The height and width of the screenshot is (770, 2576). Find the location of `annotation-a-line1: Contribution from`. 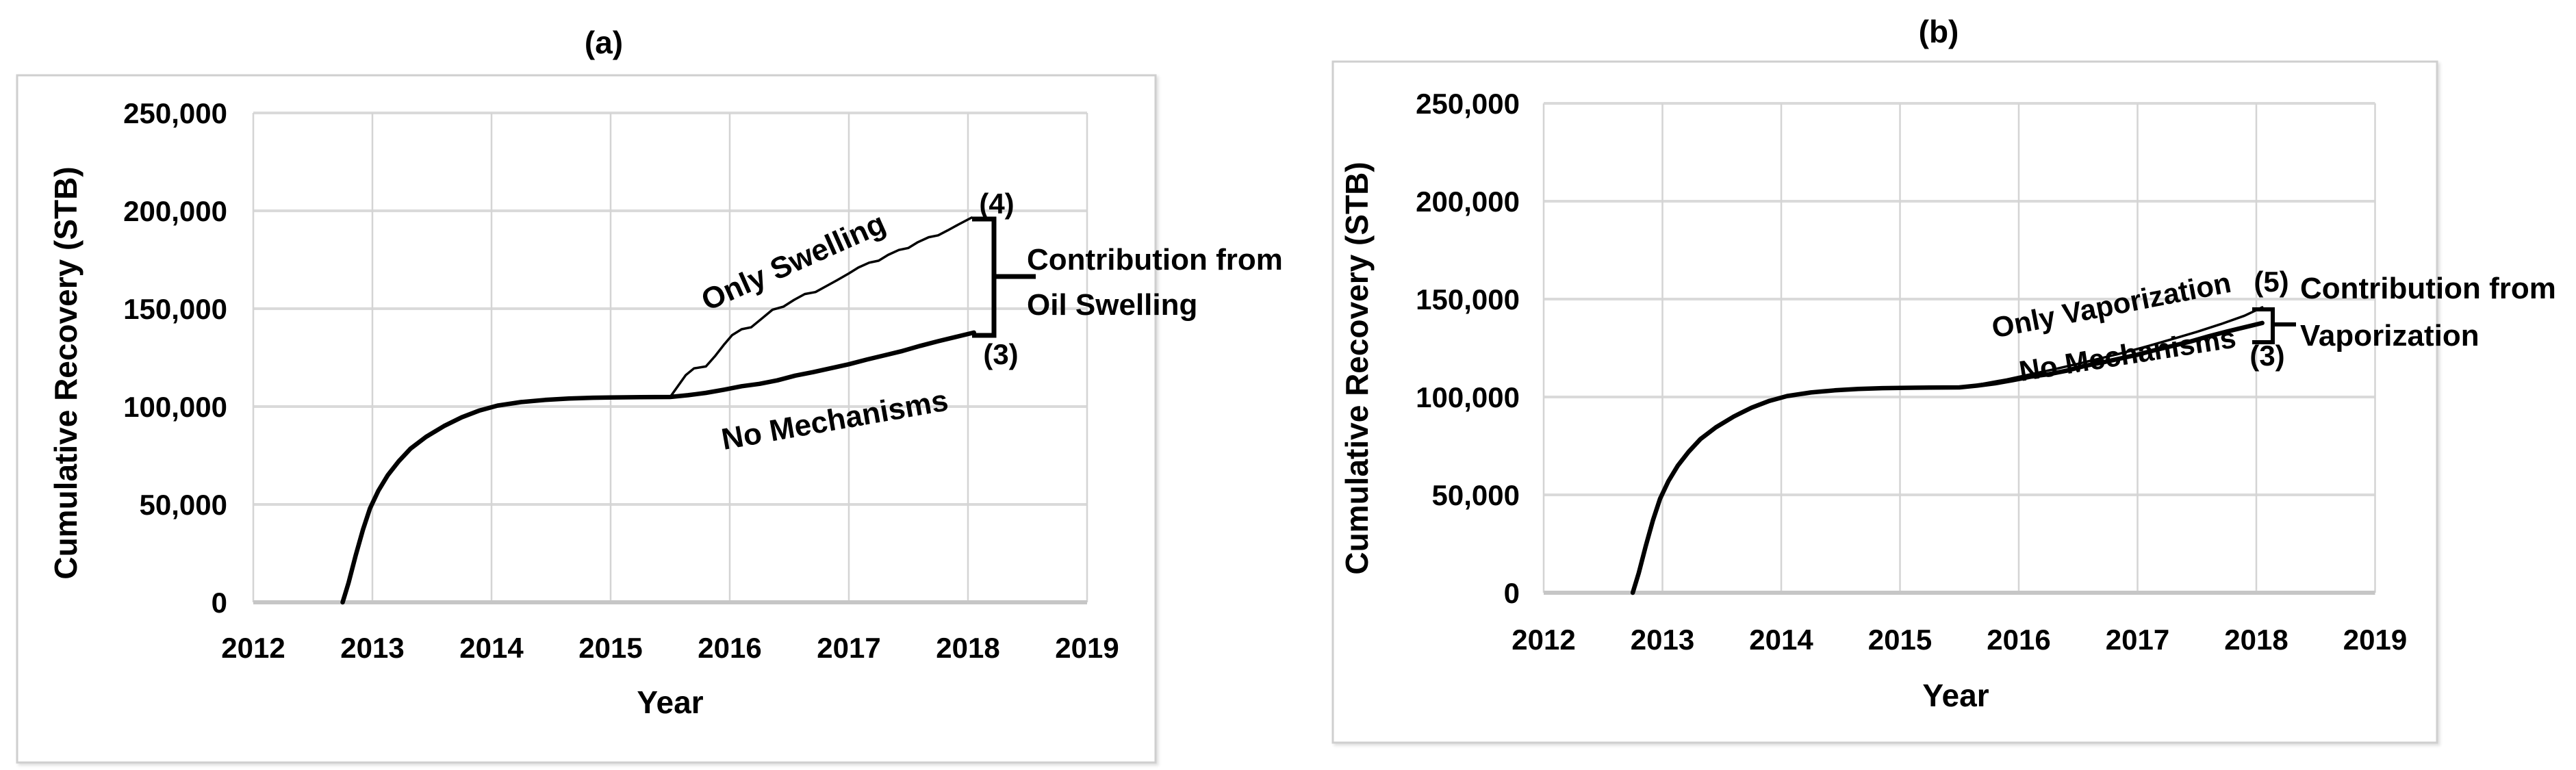

annotation-a-line1: Contribution from is located at coordinates (1155, 260).